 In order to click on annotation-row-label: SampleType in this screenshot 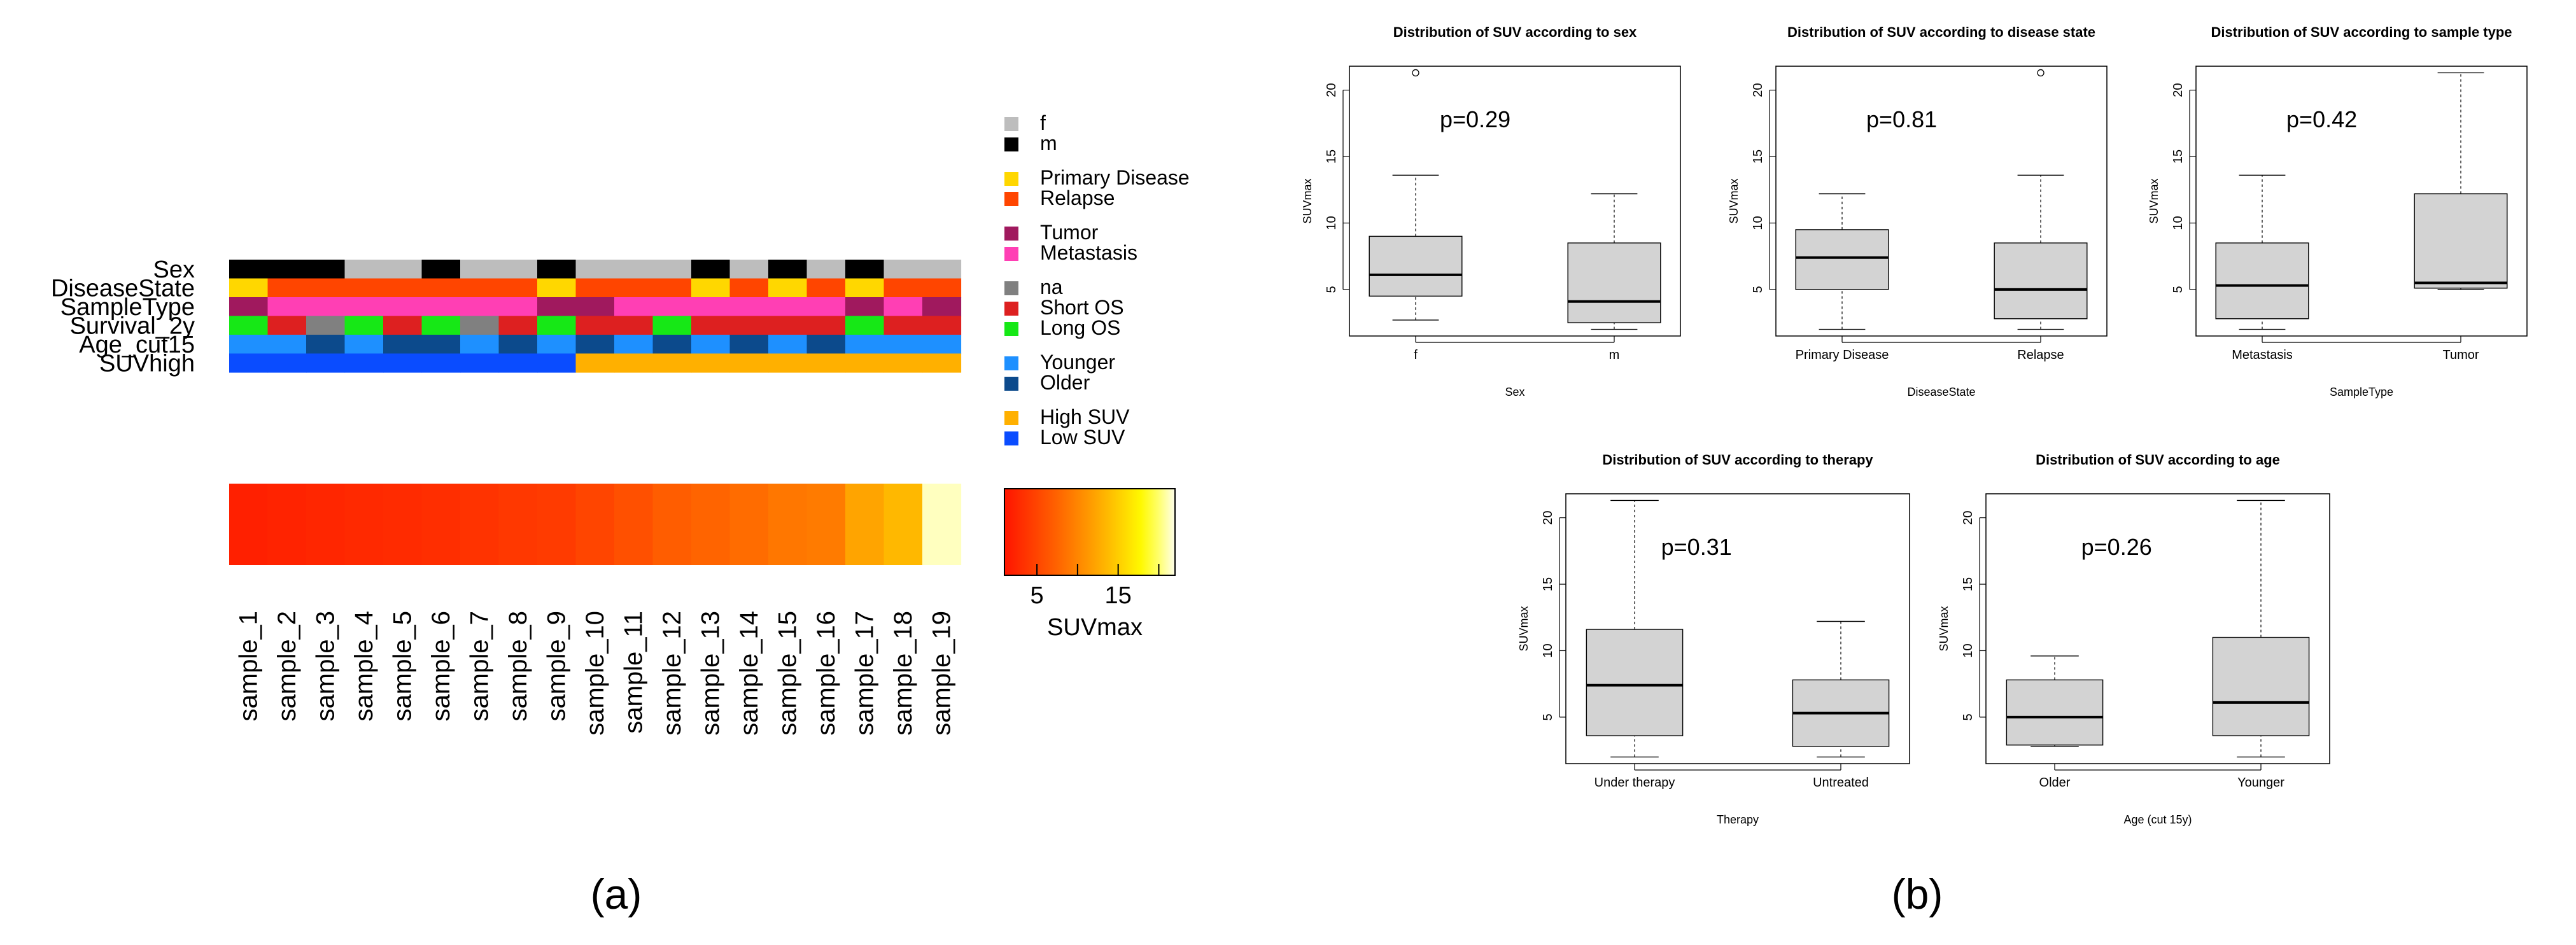, I will do `click(128, 307)`.